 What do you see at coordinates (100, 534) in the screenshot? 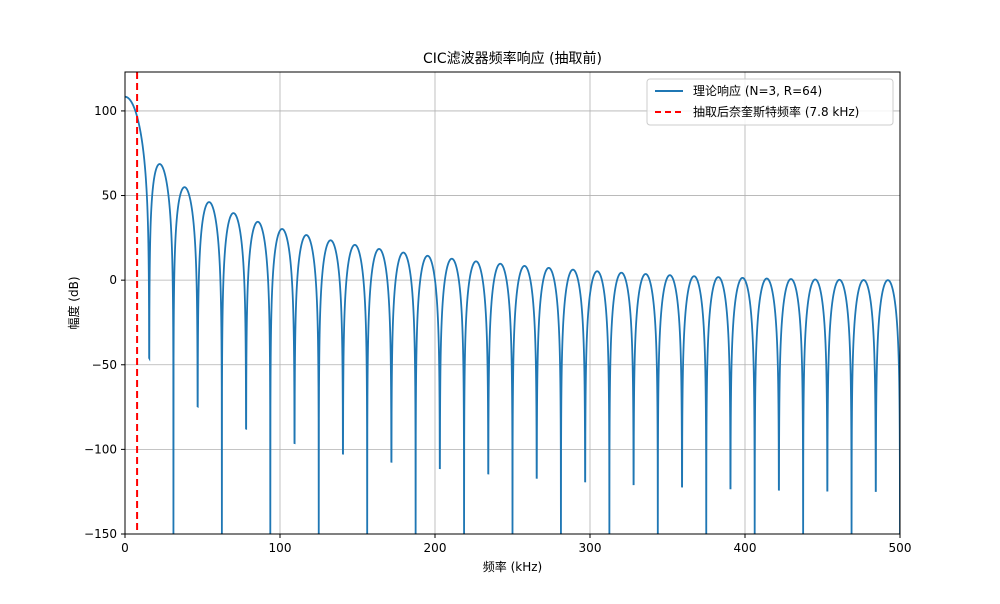
I see `y-tick-label: −150` at bounding box center [100, 534].